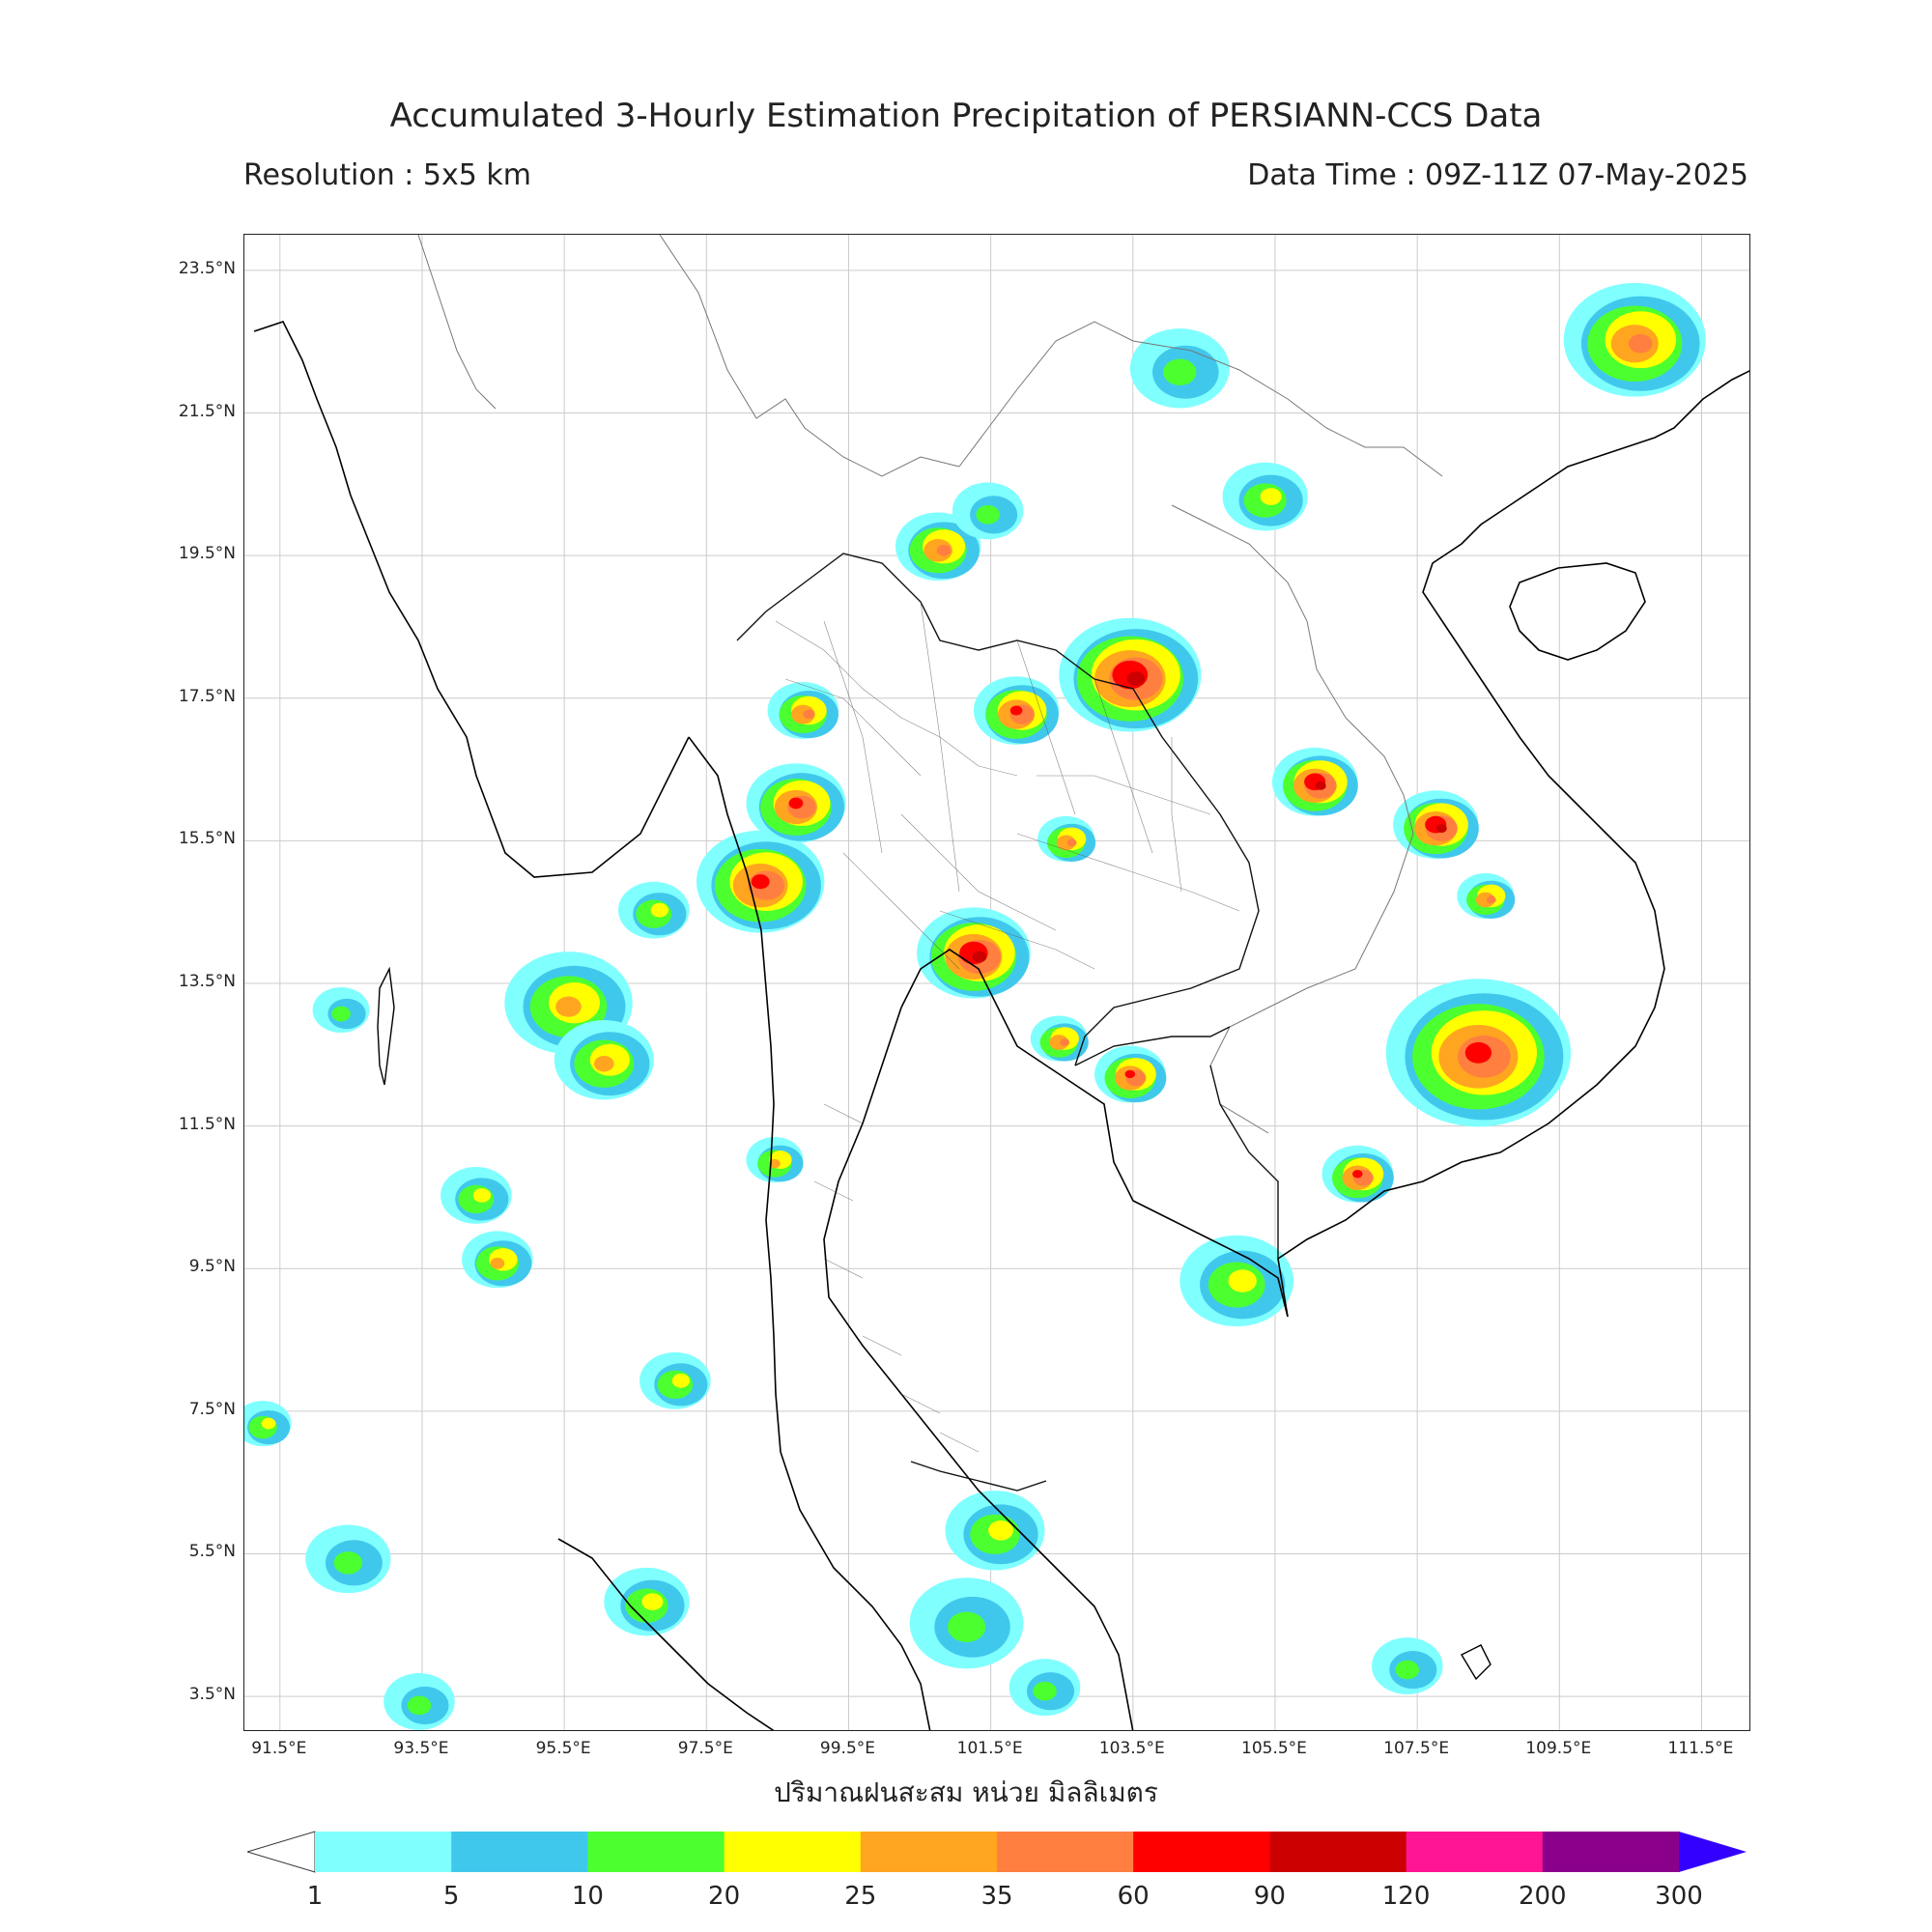  I want to click on latitude-tick-label: 11.5°N, so click(207, 1124).